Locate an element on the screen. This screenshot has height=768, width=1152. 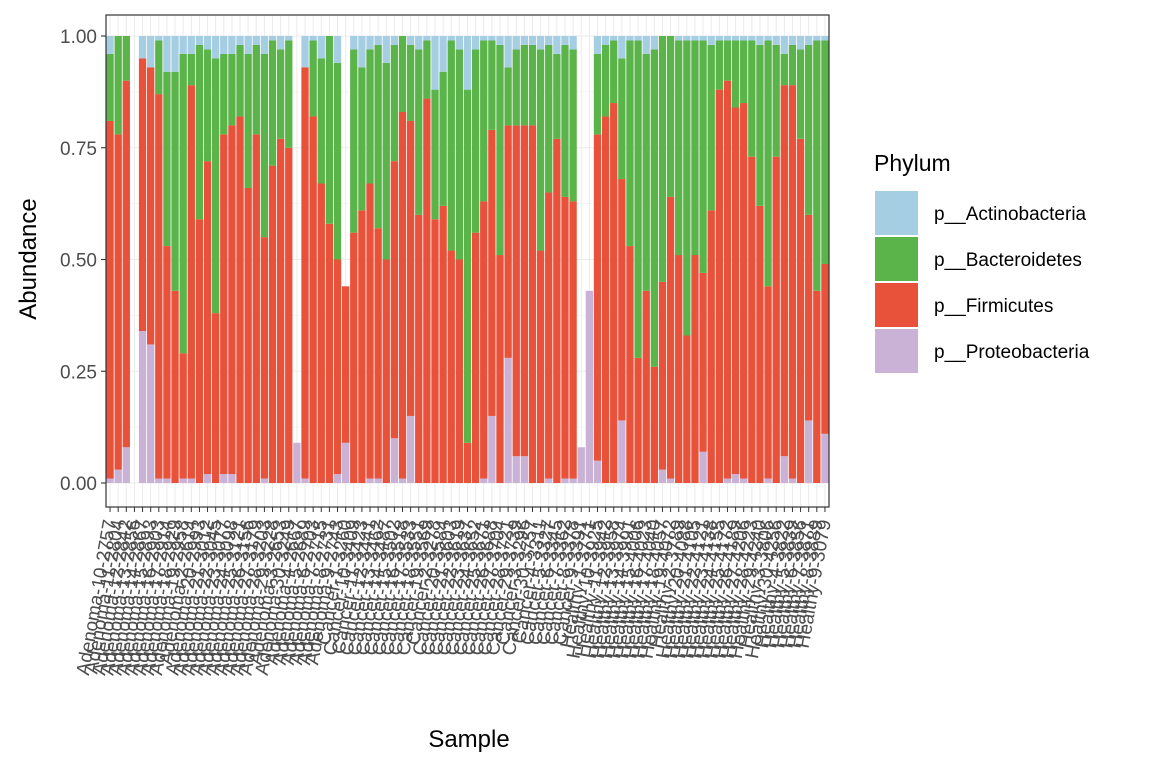
legend-title: Phylum is located at coordinates (912, 163).